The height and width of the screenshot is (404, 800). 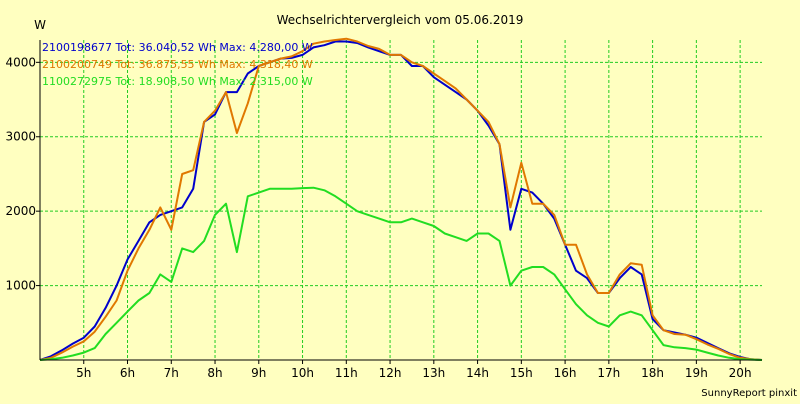 I want to click on y-tick-label: 2000, so click(x=20, y=211).